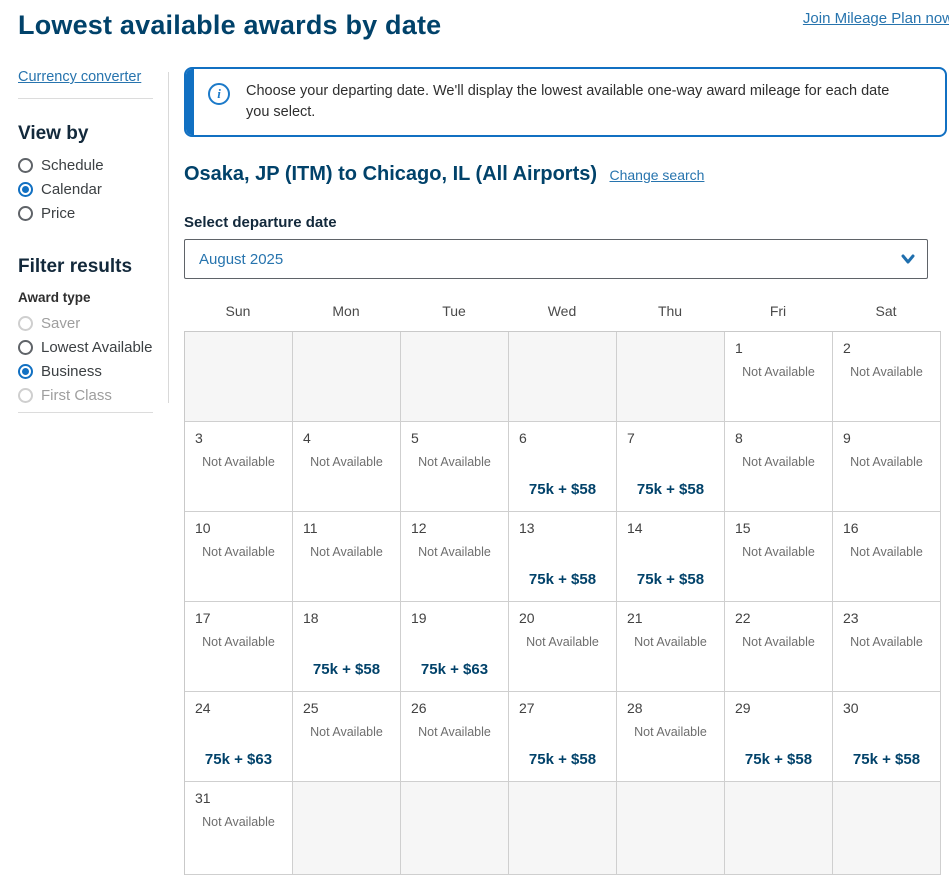 The height and width of the screenshot is (875, 949). I want to click on calendar-cell-23: 23 Not Available, so click(887, 647).